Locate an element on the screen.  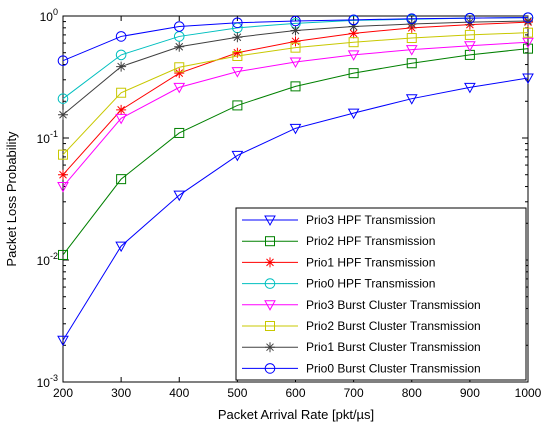
y-tick-label: 10⁰ is located at coordinates (49, 15).